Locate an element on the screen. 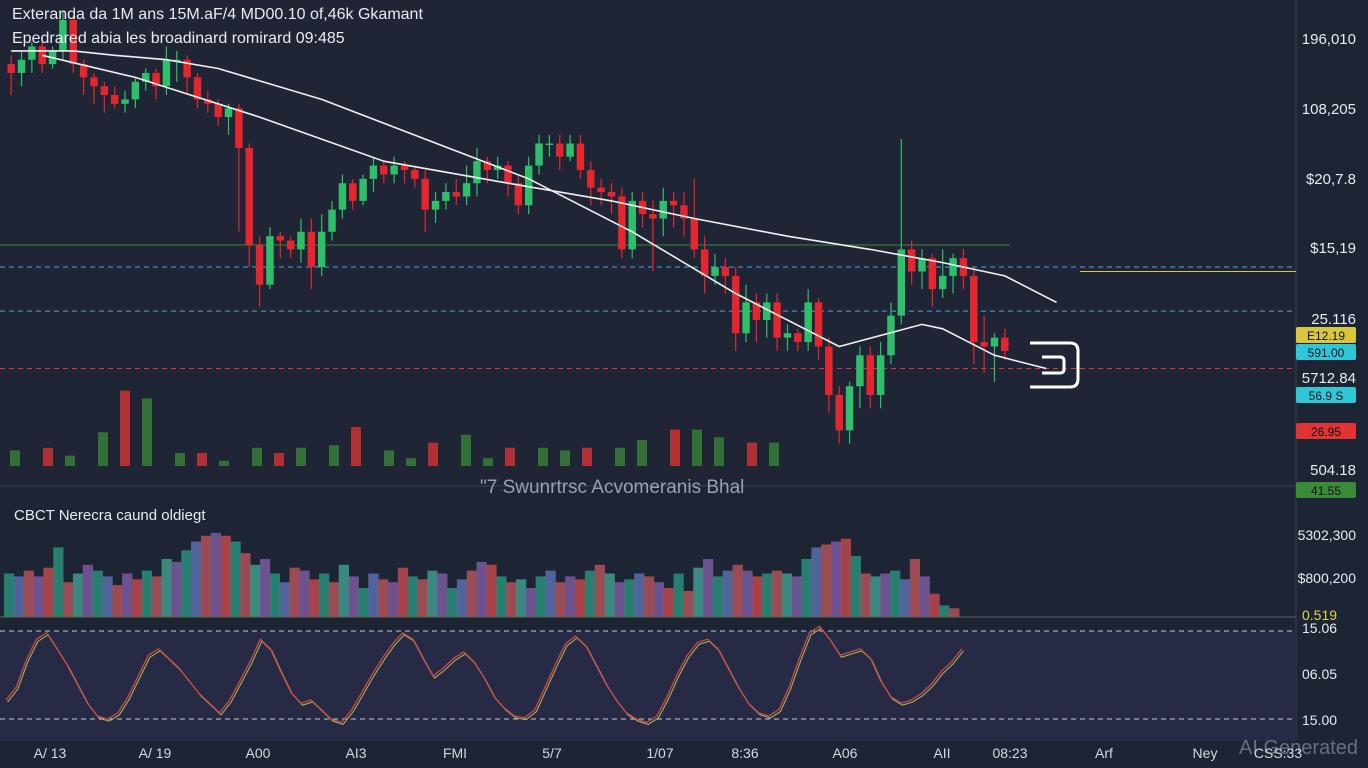 This screenshot has height=768, width=1368. price-tag-label: E12.19 is located at coordinates (1326, 336).